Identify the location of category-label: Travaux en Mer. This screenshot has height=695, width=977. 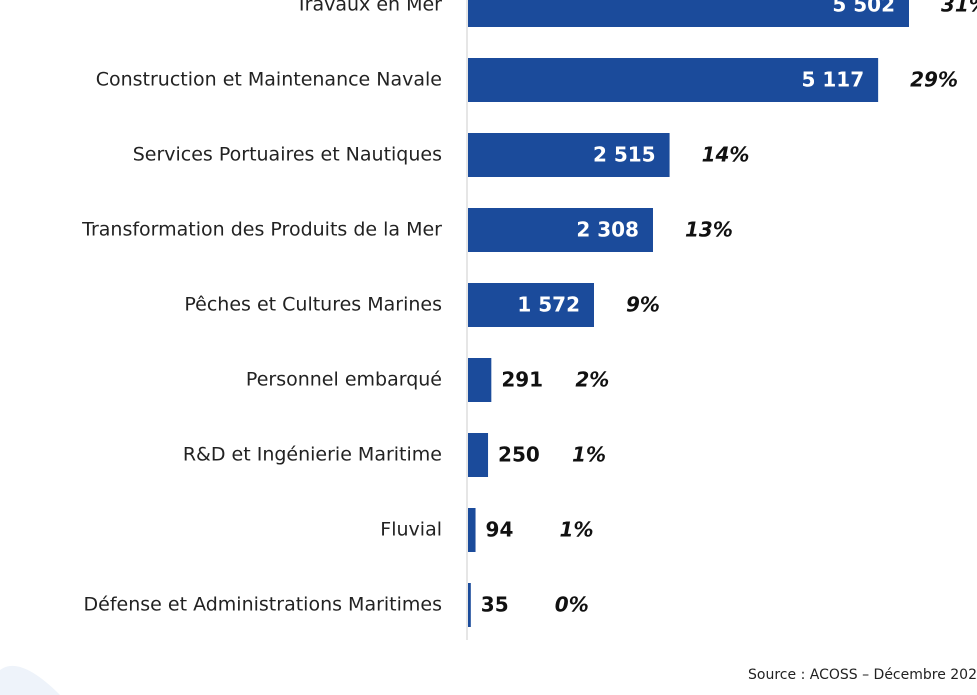
(368, 8).